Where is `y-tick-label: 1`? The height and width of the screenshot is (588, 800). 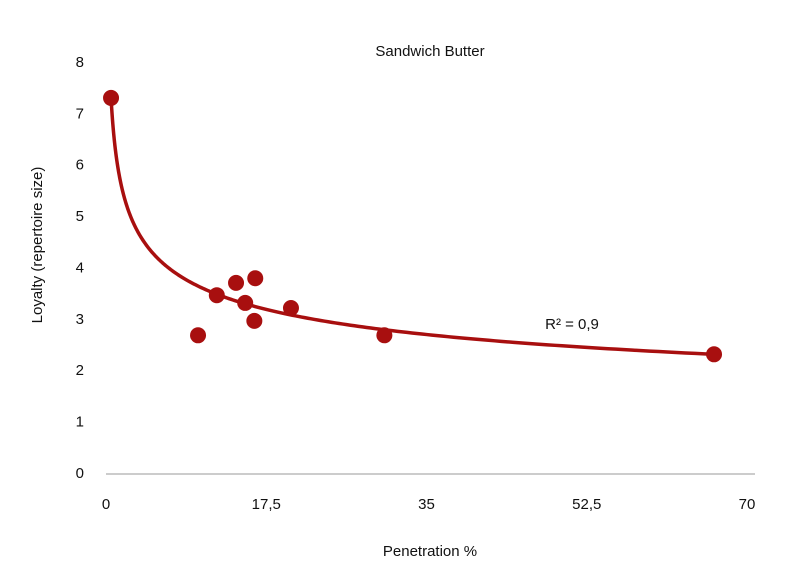 y-tick-label: 1 is located at coordinates (80, 422).